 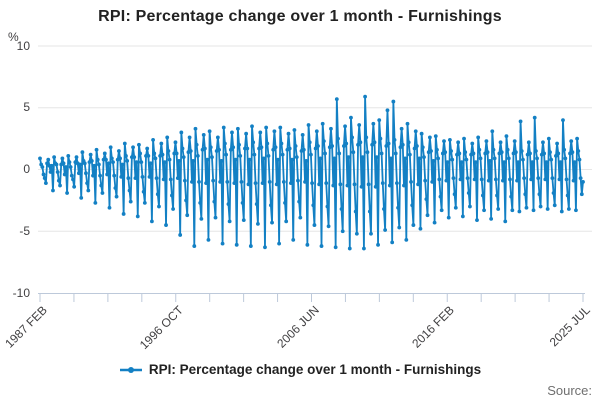 I want to click on y-tick-label: 0, so click(x=26, y=169).